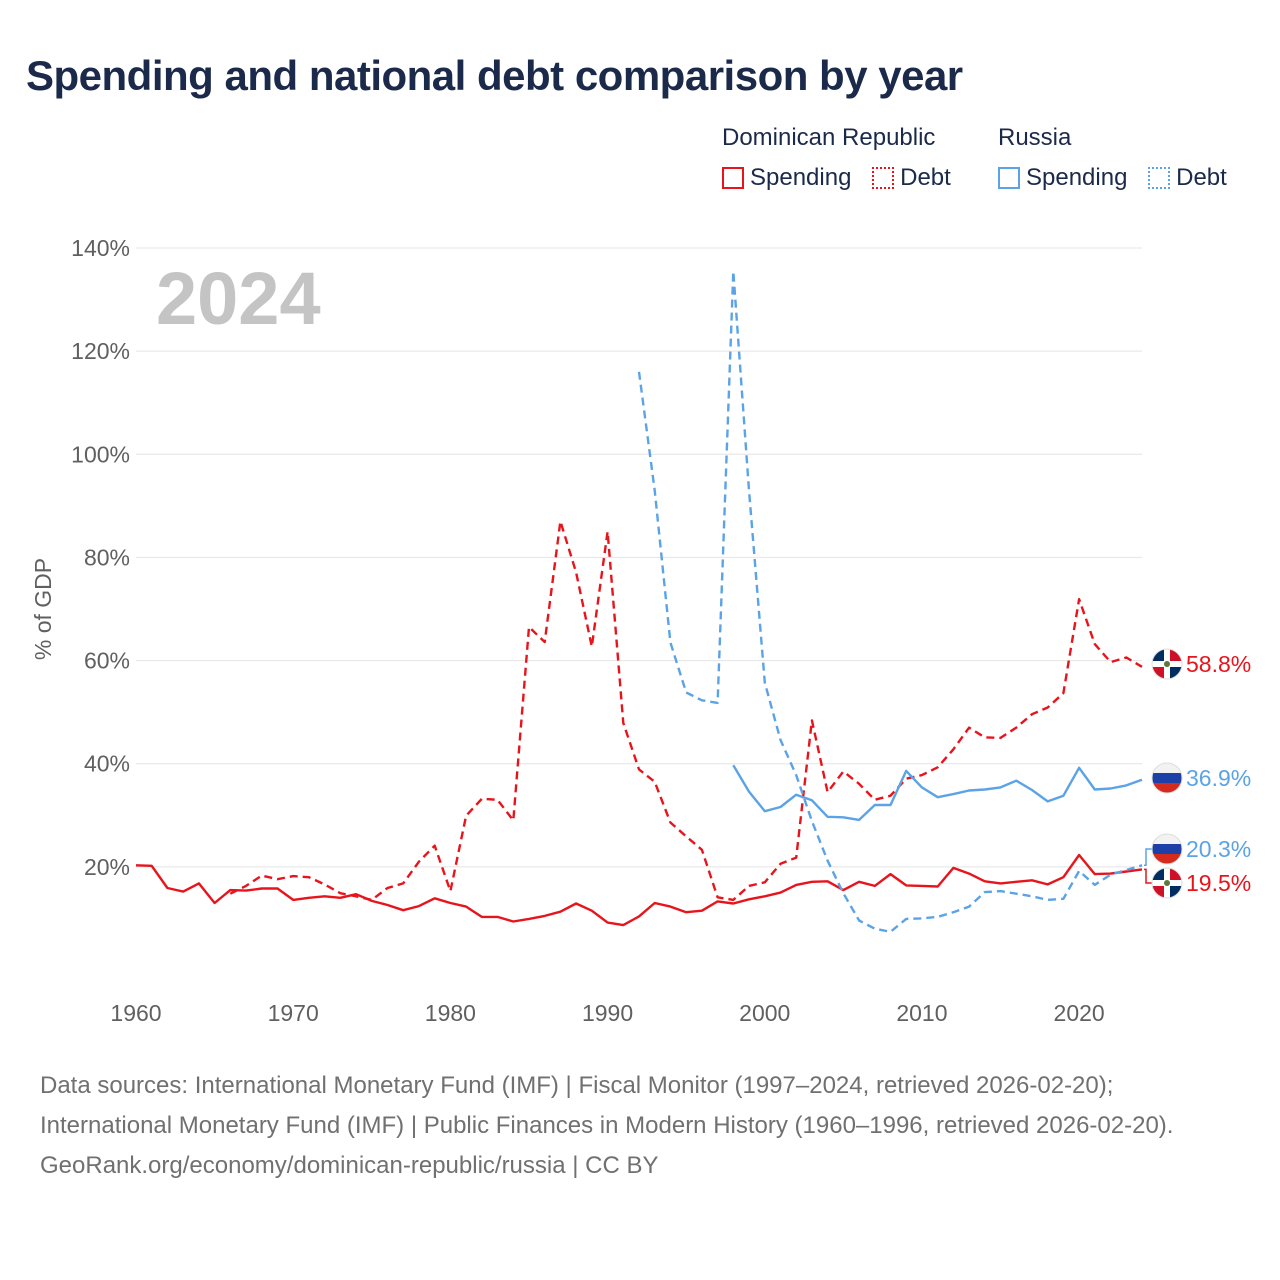  What do you see at coordinates (1218, 664) in the screenshot?
I see `end-value-label: 58.8%` at bounding box center [1218, 664].